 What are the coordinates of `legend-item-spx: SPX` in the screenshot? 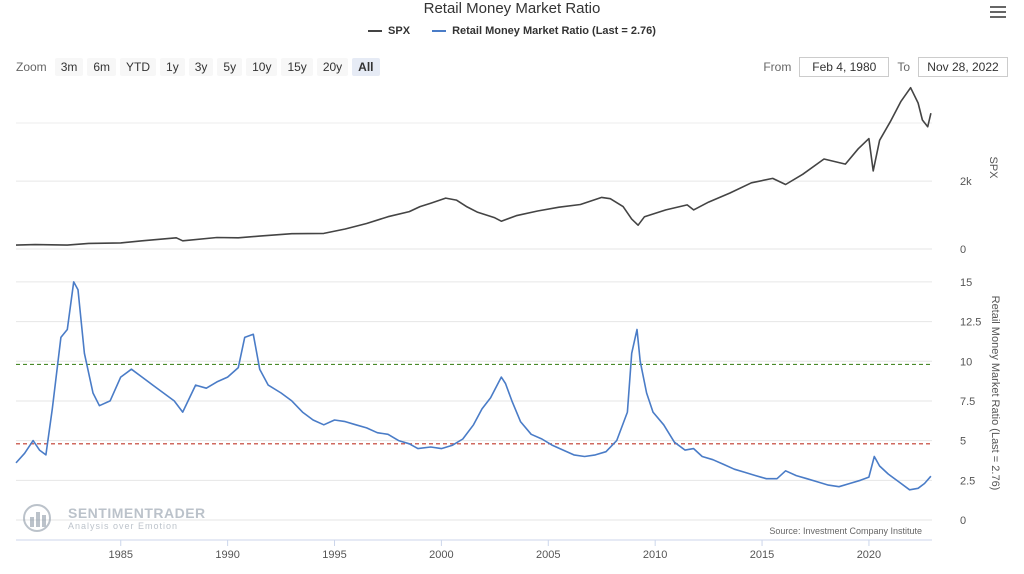 It's located at (389, 31).